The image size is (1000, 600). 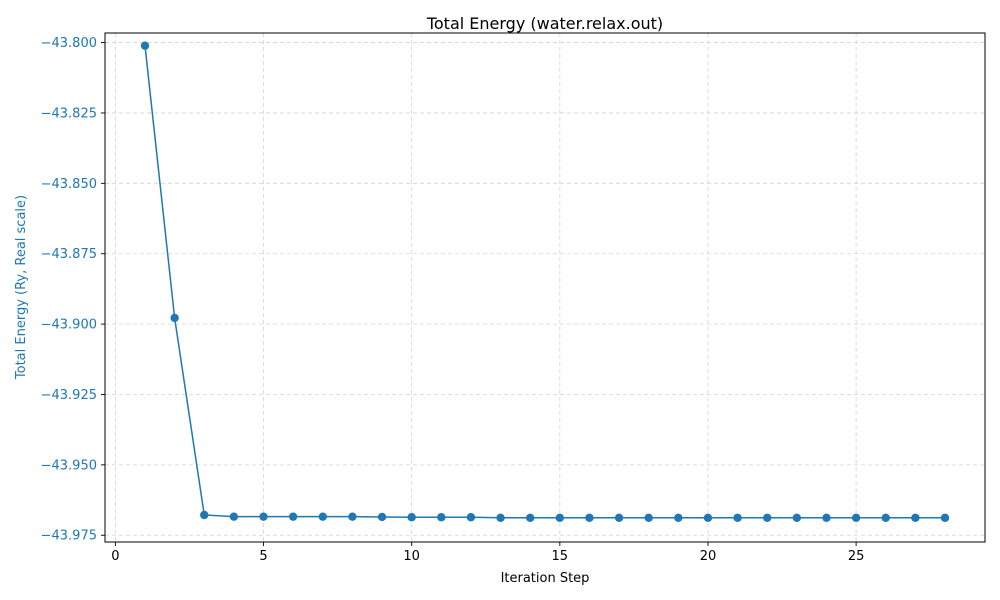 What do you see at coordinates (69, 184) in the screenshot?
I see `y-tick-label: −43.850` at bounding box center [69, 184].